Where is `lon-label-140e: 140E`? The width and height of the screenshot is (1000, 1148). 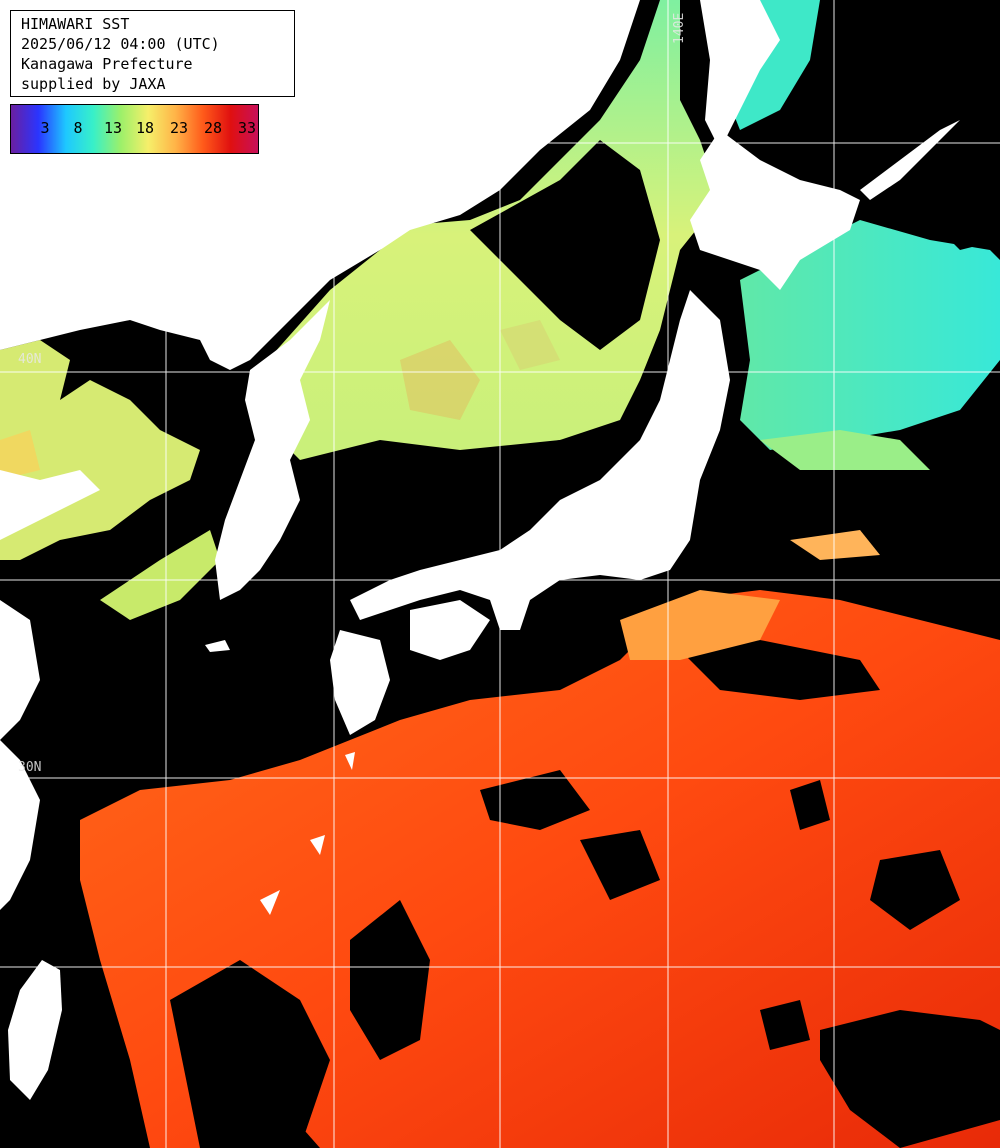 lon-label-140e: 140E is located at coordinates (679, 28).